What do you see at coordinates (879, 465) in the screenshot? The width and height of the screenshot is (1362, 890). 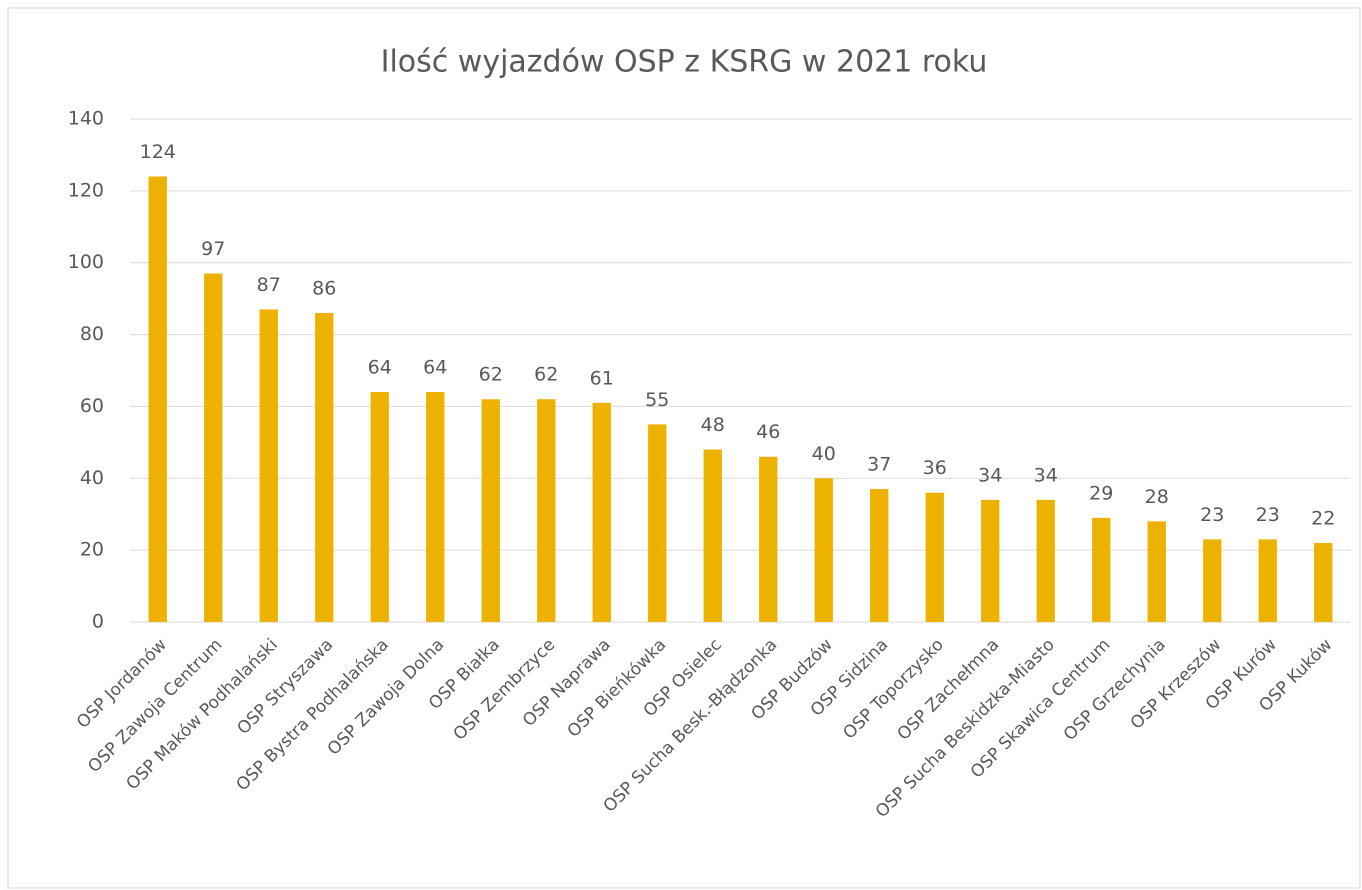 I see `data-label: 37` at bounding box center [879, 465].